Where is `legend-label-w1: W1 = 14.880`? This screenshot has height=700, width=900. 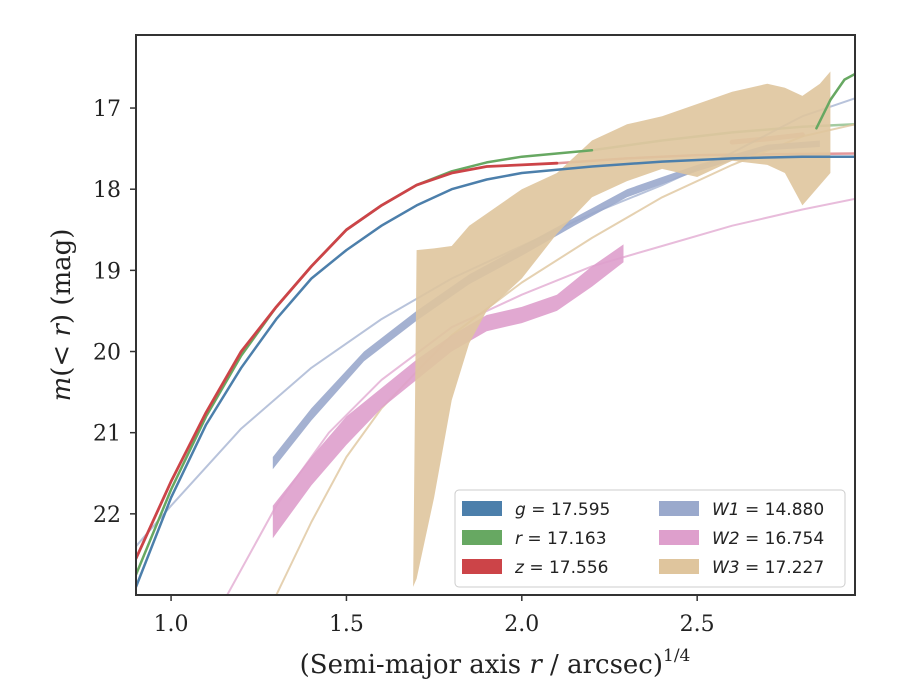
legend-label-w1: W1 = 14.880 is located at coordinates (768, 510).